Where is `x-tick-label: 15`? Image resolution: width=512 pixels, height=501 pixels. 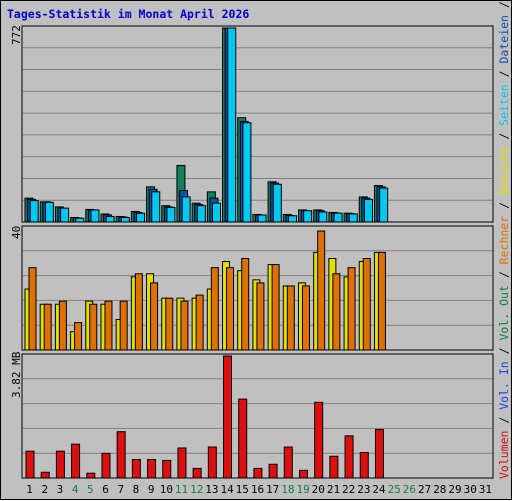
x-tick-label: 15 is located at coordinates (242, 489).